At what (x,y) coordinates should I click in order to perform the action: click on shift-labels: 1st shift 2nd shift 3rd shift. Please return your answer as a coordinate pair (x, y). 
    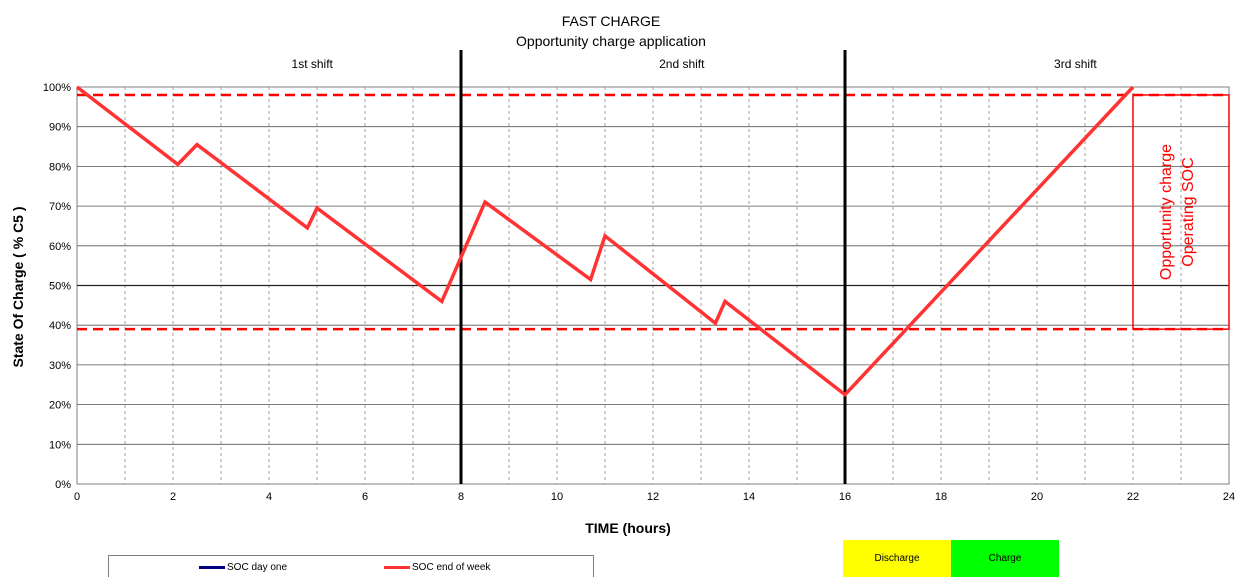
    Looking at the image, I should click on (695, 64).